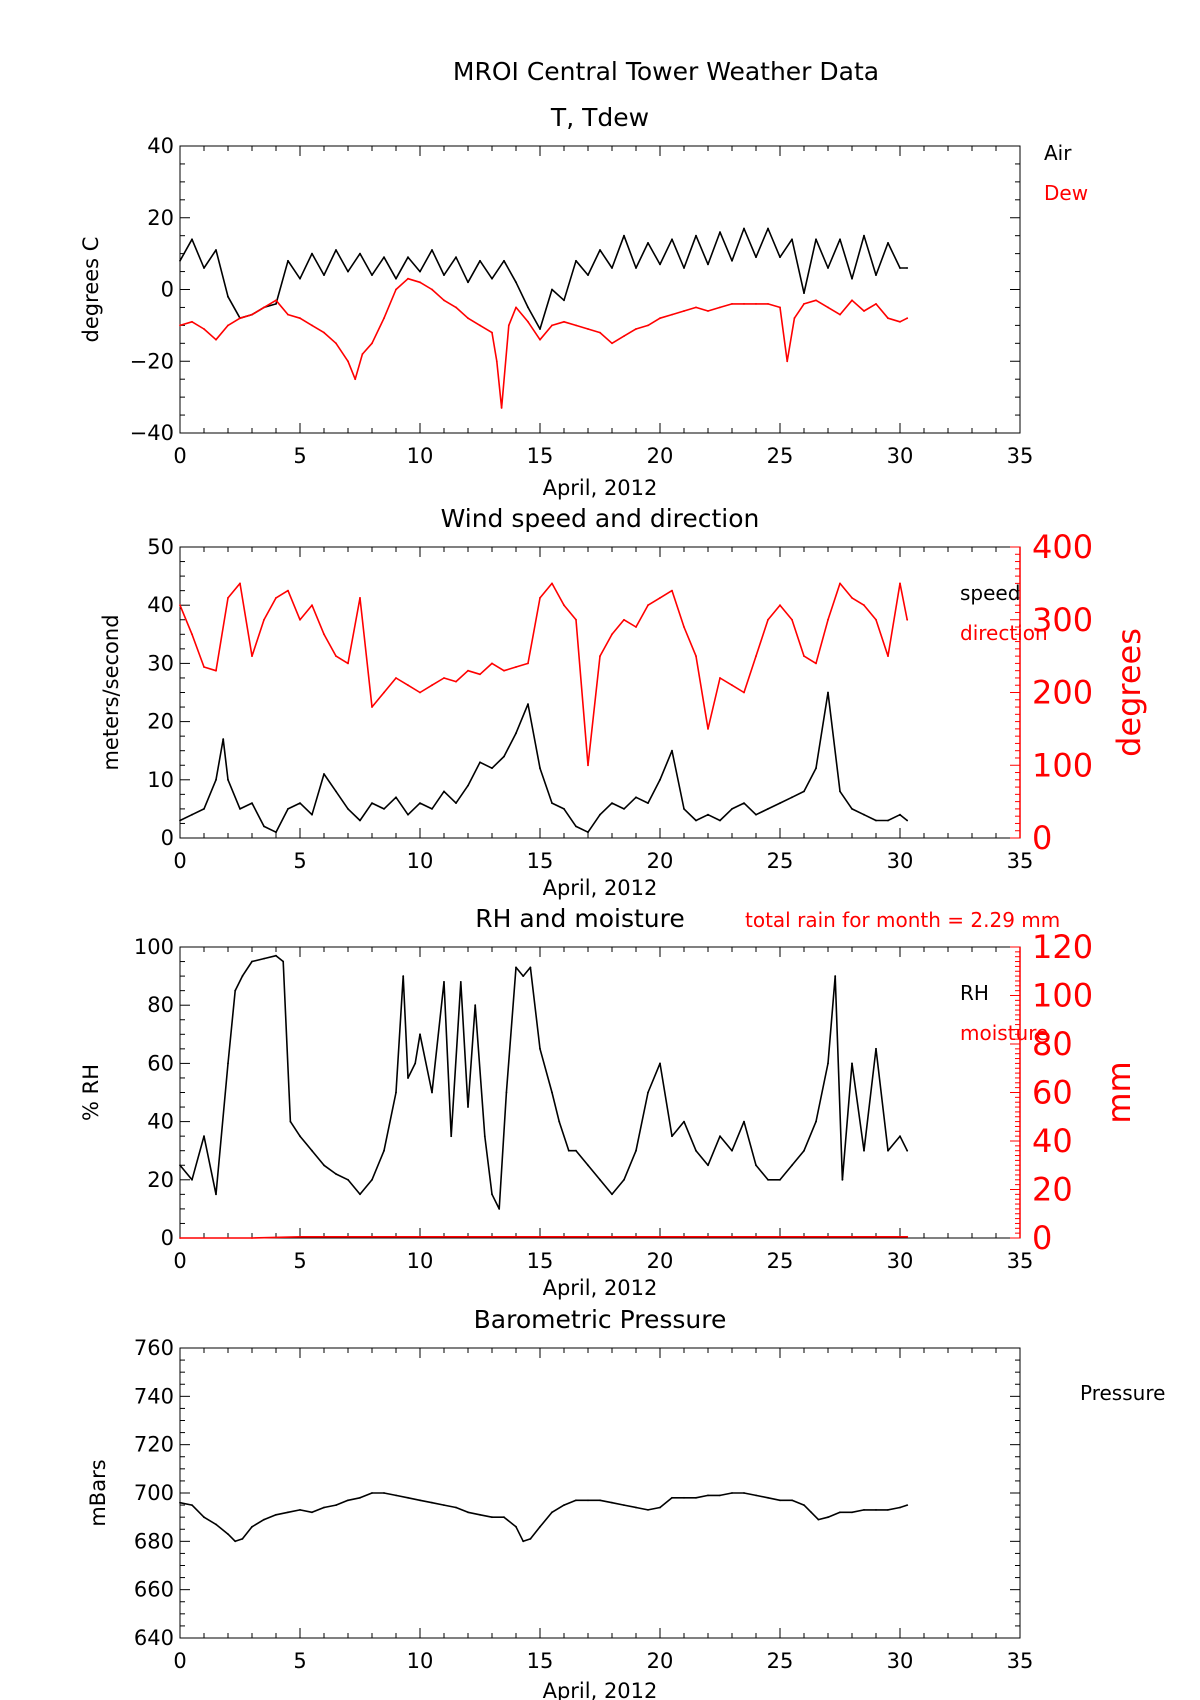  What do you see at coordinates (160, 1063) in the screenshot?
I see `y-tick-label: 60` at bounding box center [160, 1063].